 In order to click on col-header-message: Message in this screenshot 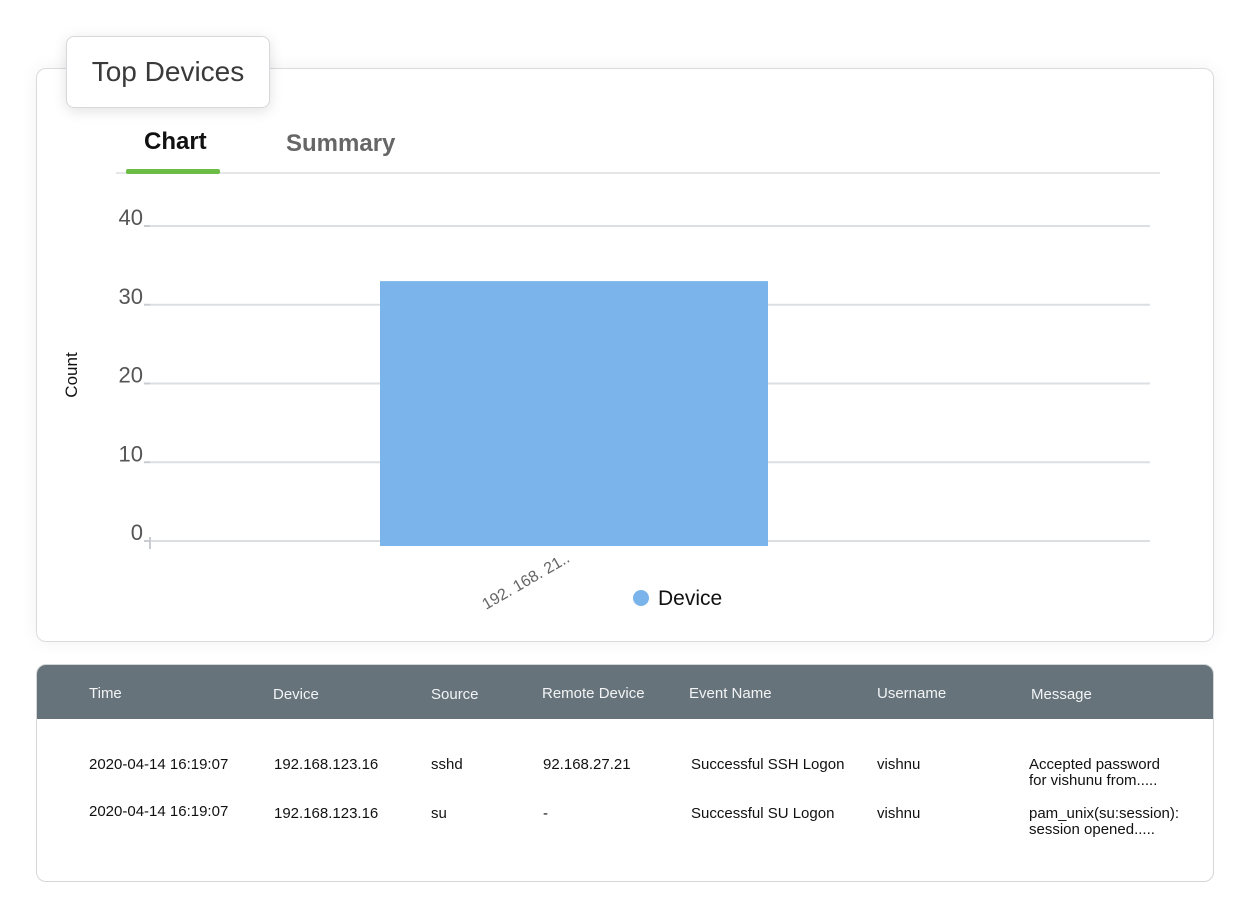, I will do `click(1061, 694)`.